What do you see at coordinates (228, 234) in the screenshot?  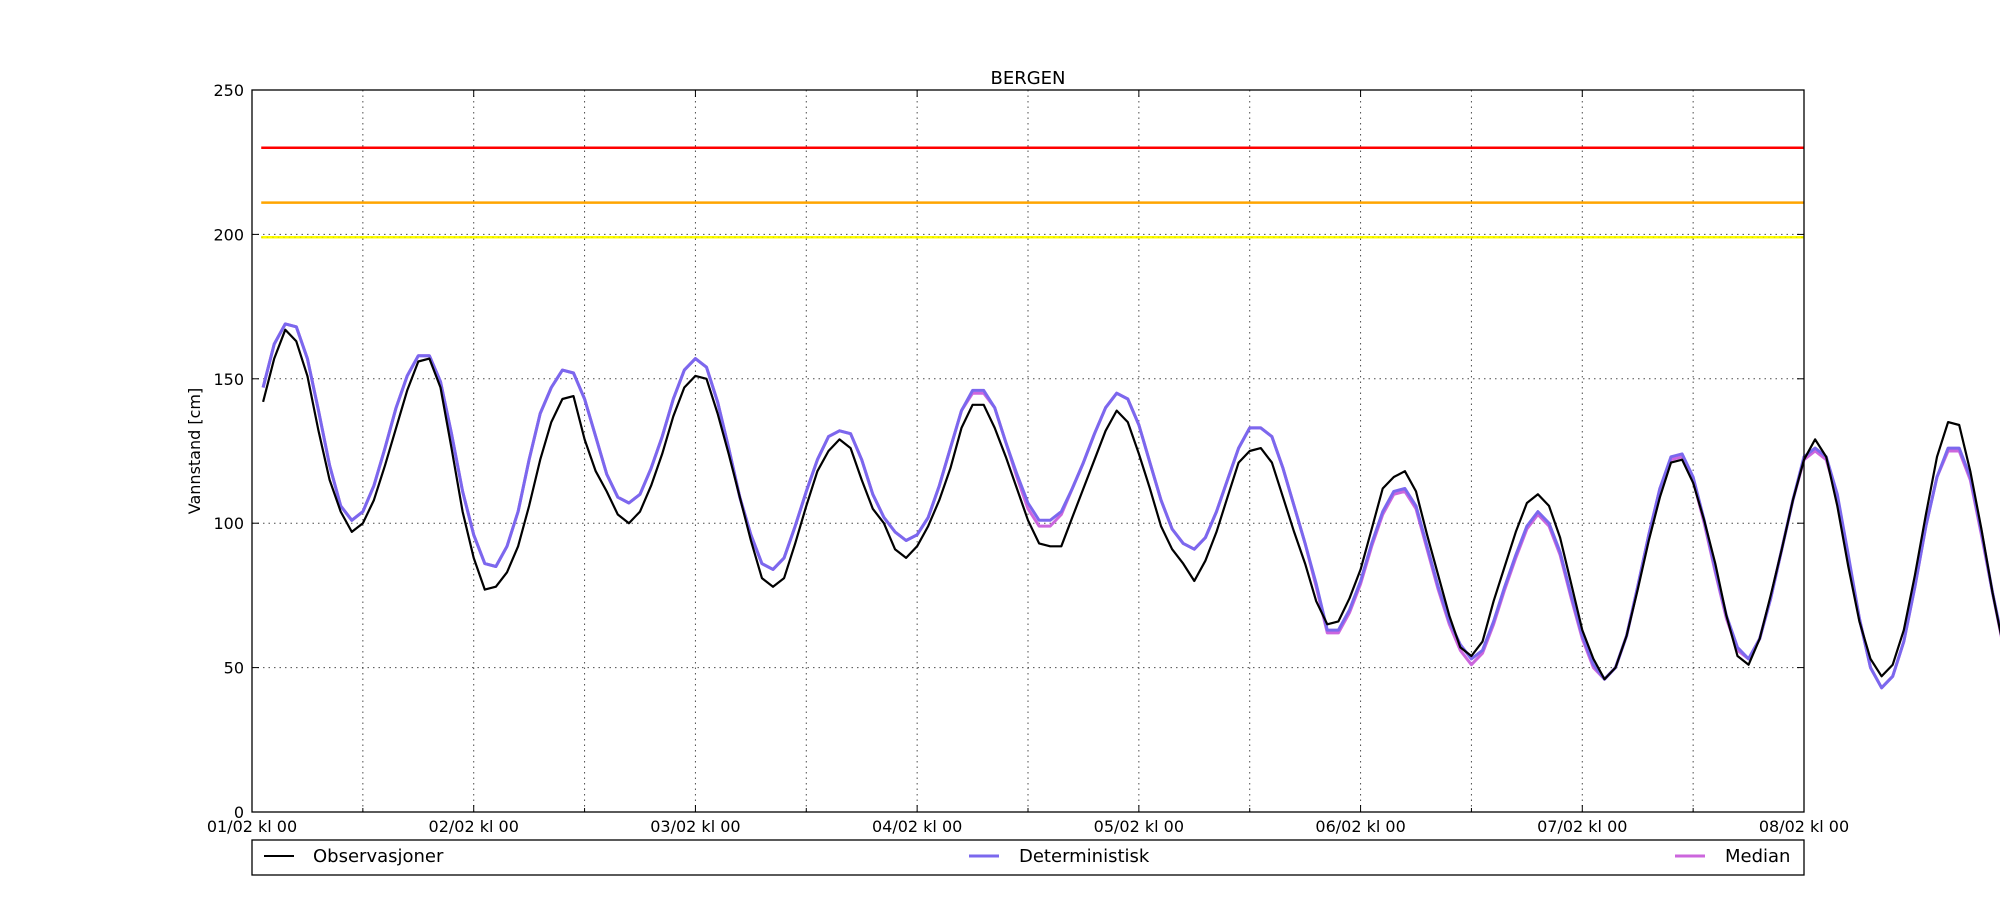 I see `y-tick-label: 200` at bounding box center [228, 234].